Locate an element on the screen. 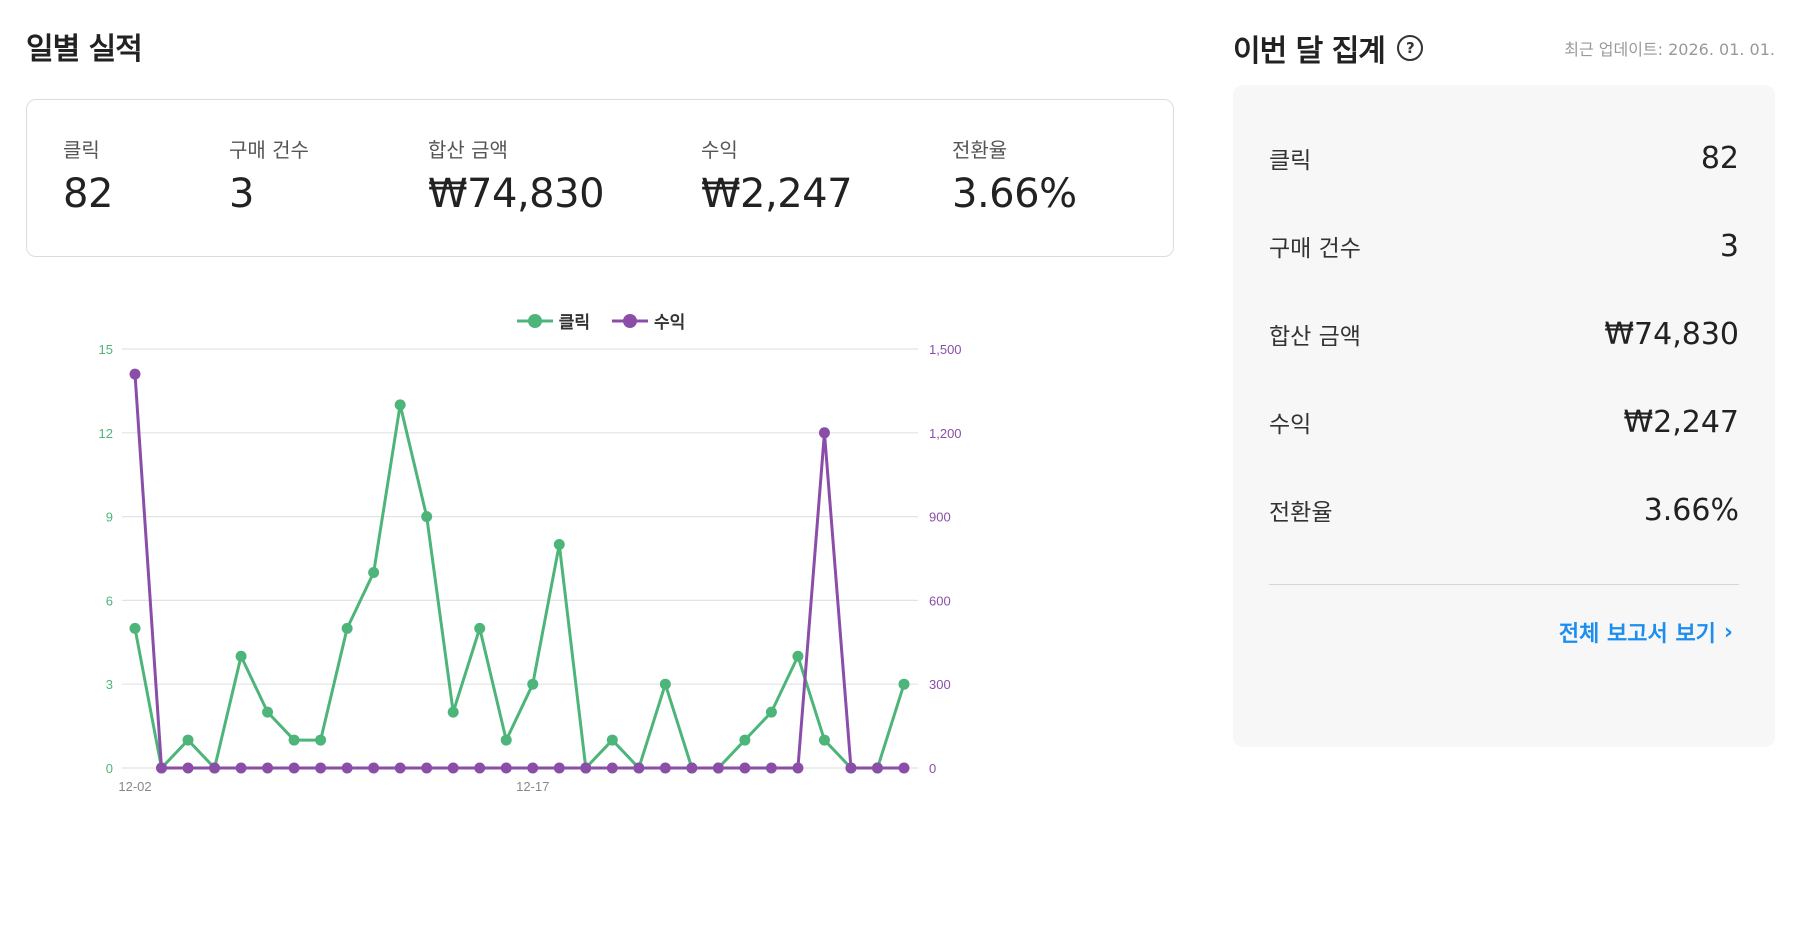 The height and width of the screenshot is (942, 1795). x-tick-label: 12-02 is located at coordinates (134, 786).